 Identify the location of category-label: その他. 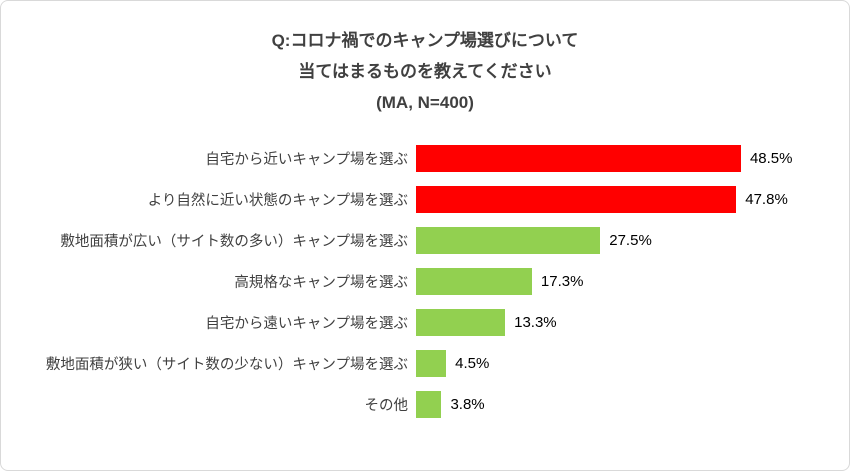
(386, 406).